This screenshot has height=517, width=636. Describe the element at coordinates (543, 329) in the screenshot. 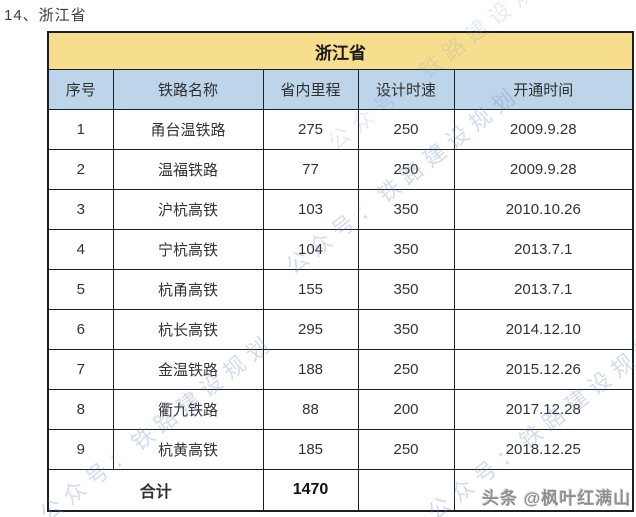

I see `cell-opened: 2014.12.10` at that location.